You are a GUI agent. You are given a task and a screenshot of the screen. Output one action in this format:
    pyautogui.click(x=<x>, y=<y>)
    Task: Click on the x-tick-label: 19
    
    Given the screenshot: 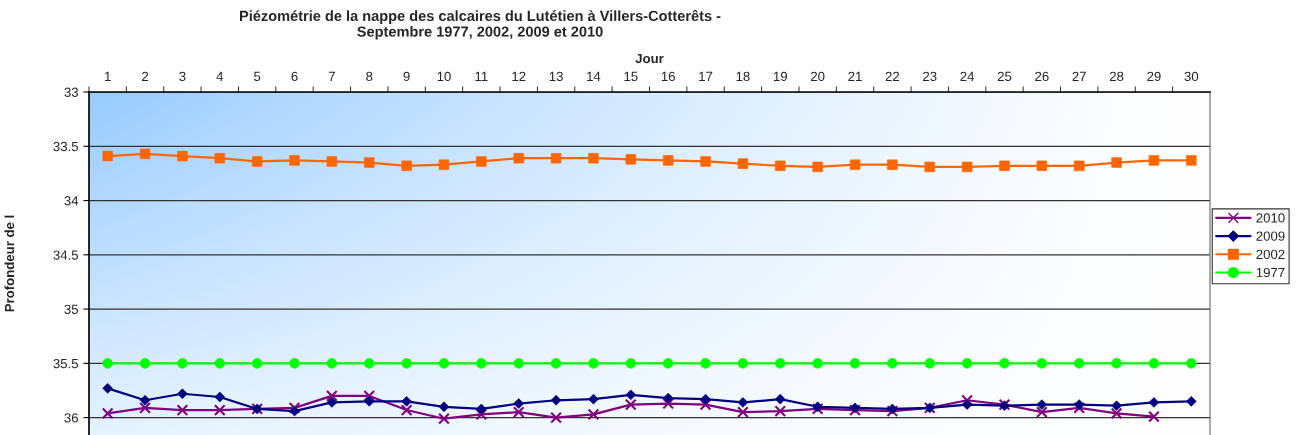 What is the action you would take?
    pyautogui.click(x=780, y=76)
    